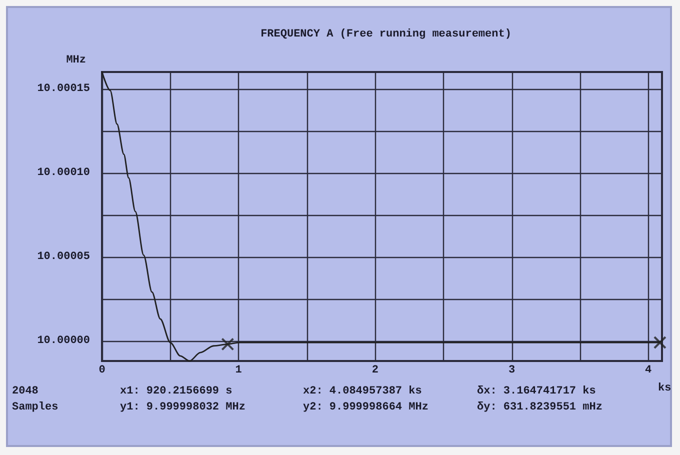 Image resolution: width=680 pixels, height=455 pixels. What do you see at coordinates (648, 370) in the screenshot?
I see `x-tick-label: 4` at bounding box center [648, 370].